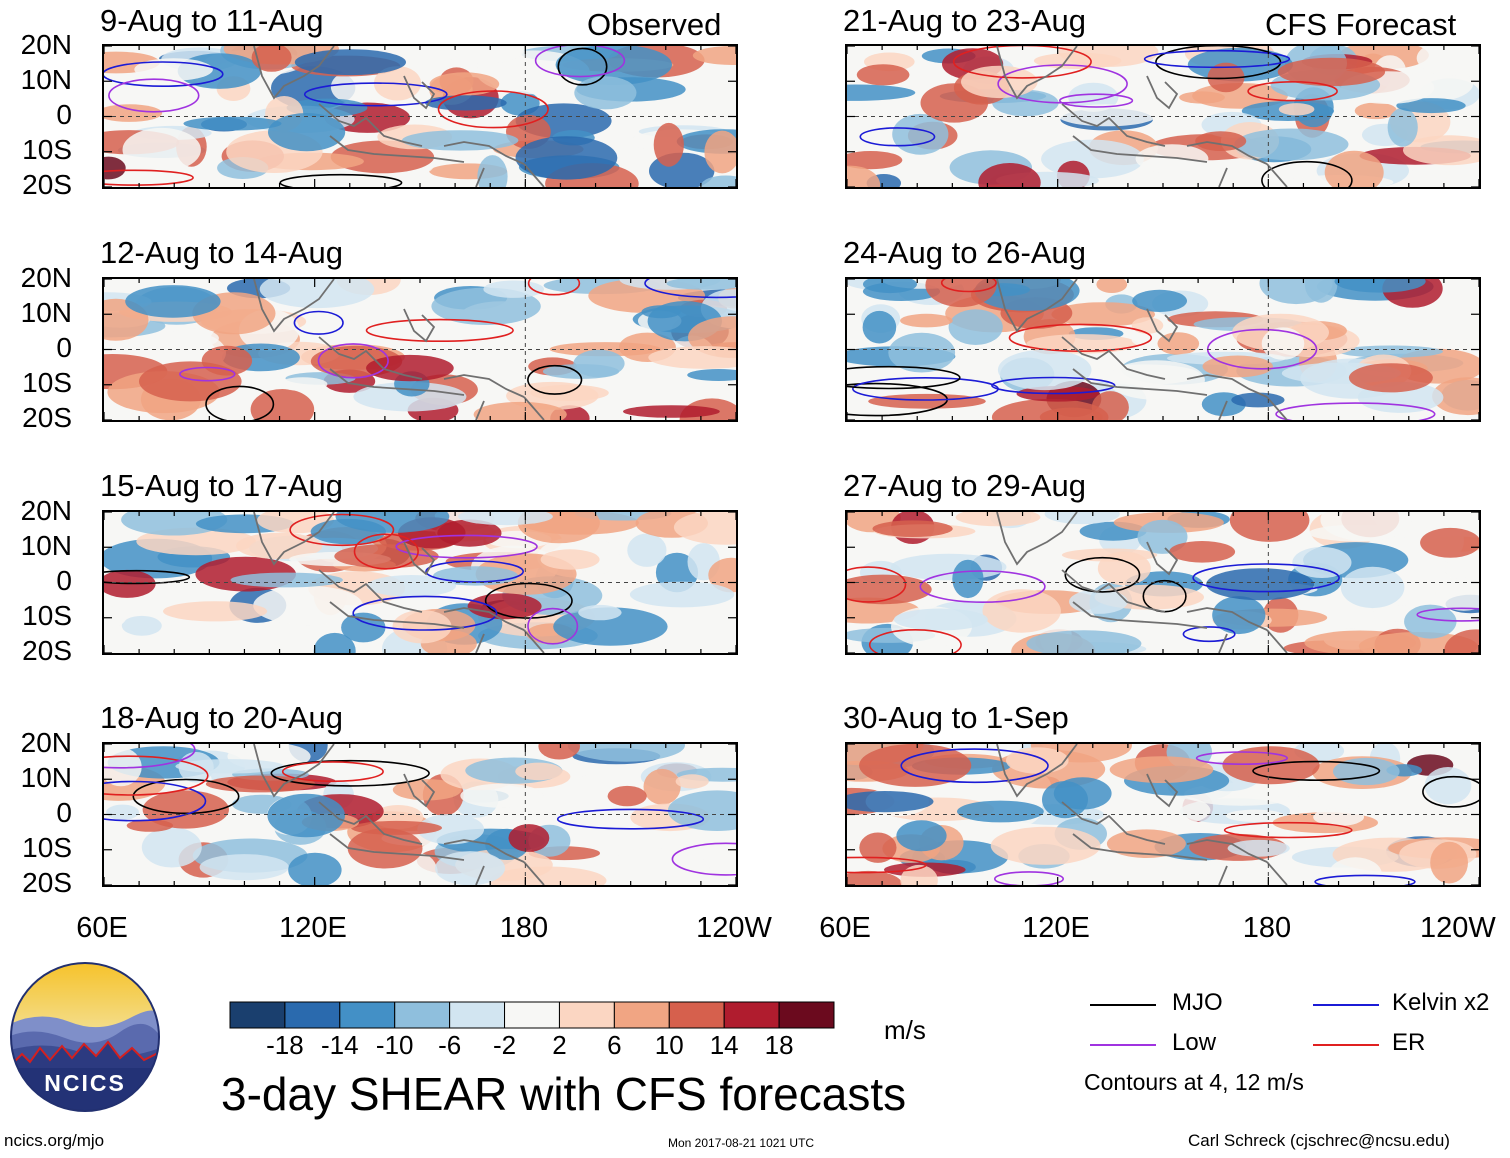 This screenshot has width=1510, height=1158. I want to click on y-tick-label: 0, so click(64, 114).